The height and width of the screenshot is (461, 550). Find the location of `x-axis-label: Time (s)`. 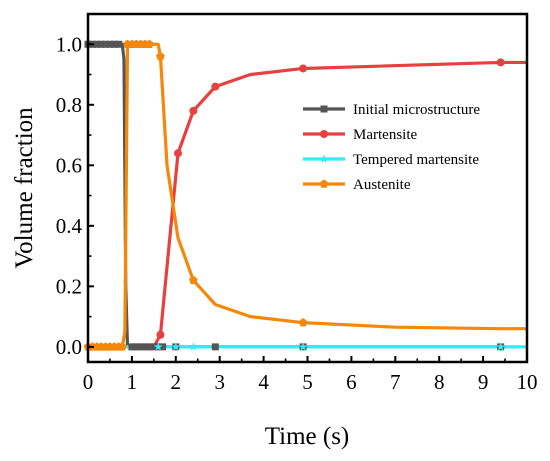

x-axis-label: Time (s) is located at coordinates (307, 436).